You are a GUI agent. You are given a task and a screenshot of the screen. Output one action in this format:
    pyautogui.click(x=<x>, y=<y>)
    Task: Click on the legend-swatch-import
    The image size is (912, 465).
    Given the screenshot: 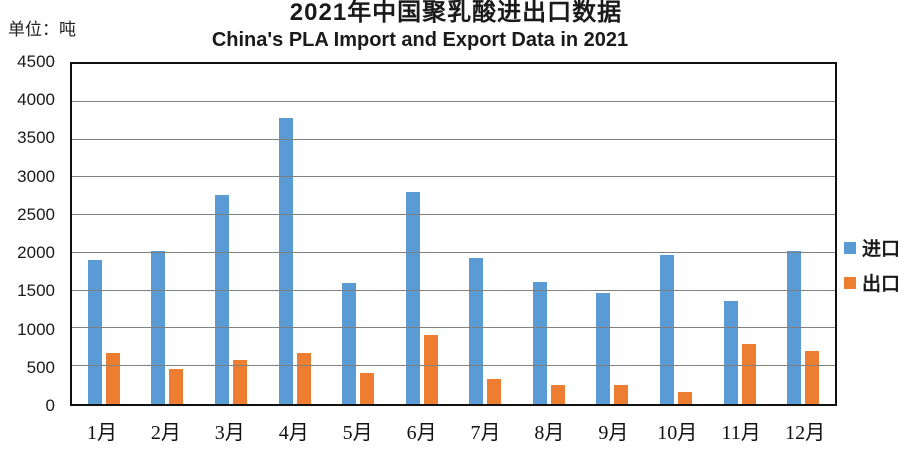 What is the action you would take?
    pyautogui.click(x=850, y=247)
    